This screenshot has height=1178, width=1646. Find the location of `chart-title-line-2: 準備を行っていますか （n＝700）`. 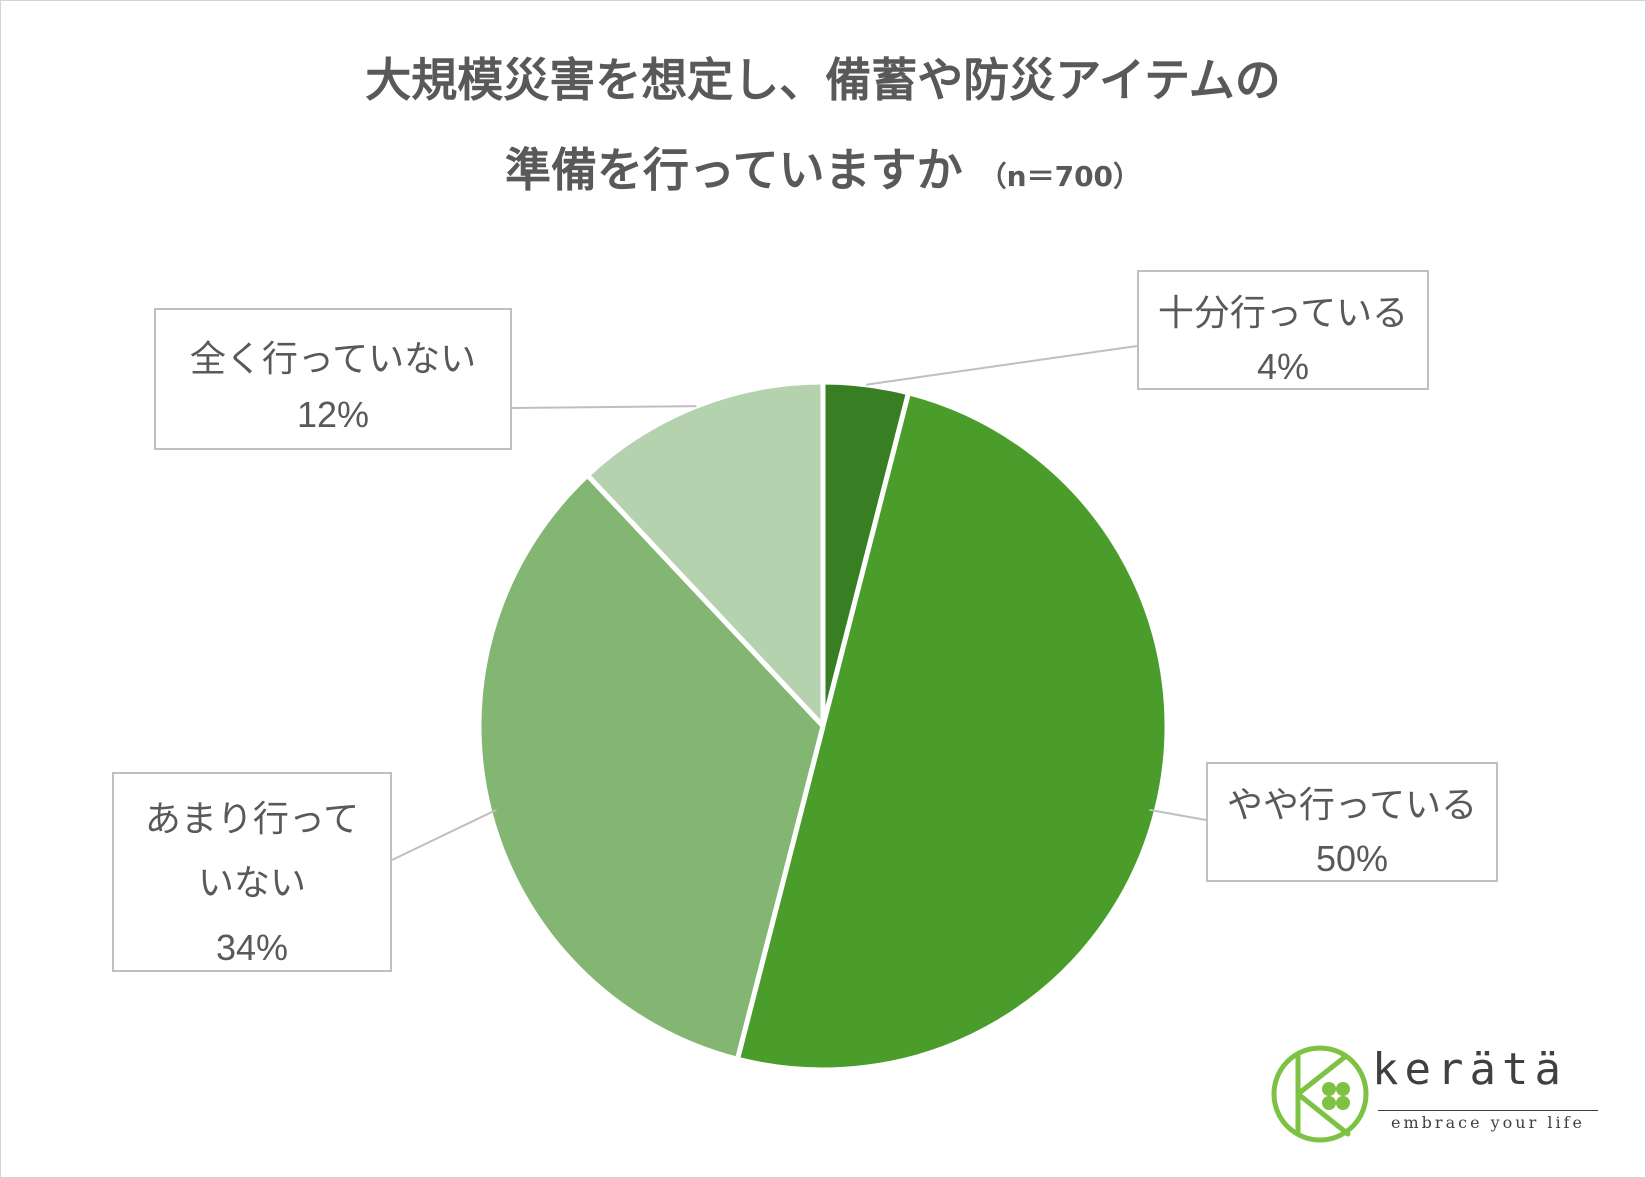

chart-title-line-2: 準備を行っていますか （n＝700） is located at coordinates (823, 173).